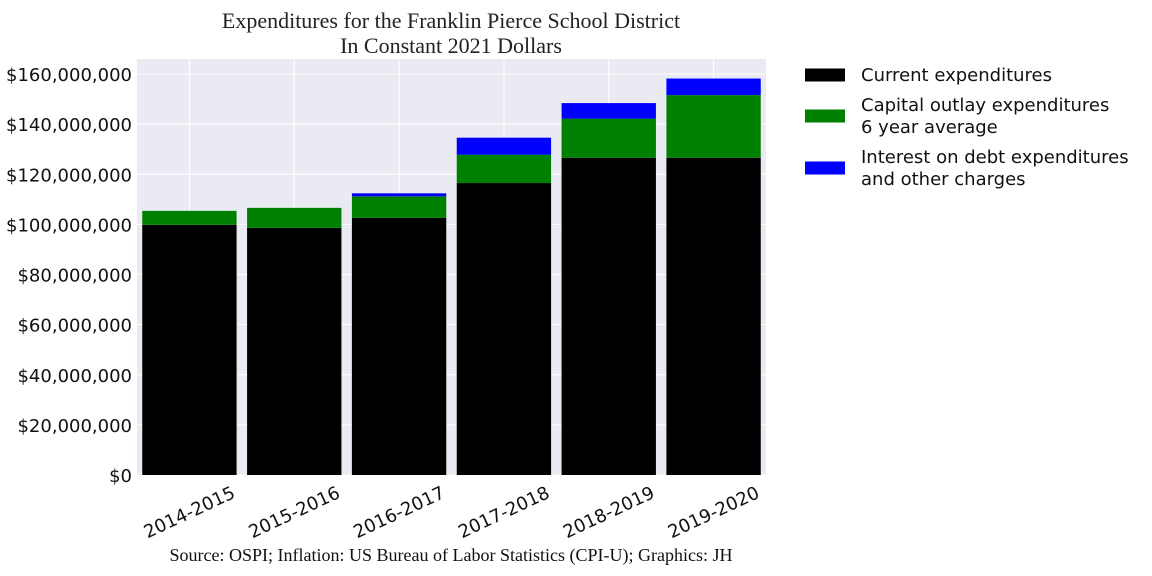 The height and width of the screenshot is (576, 1152). What do you see at coordinates (399, 512) in the screenshot?
I see `x-tick-label: 2016-2017` at bounding box center [399, 512].